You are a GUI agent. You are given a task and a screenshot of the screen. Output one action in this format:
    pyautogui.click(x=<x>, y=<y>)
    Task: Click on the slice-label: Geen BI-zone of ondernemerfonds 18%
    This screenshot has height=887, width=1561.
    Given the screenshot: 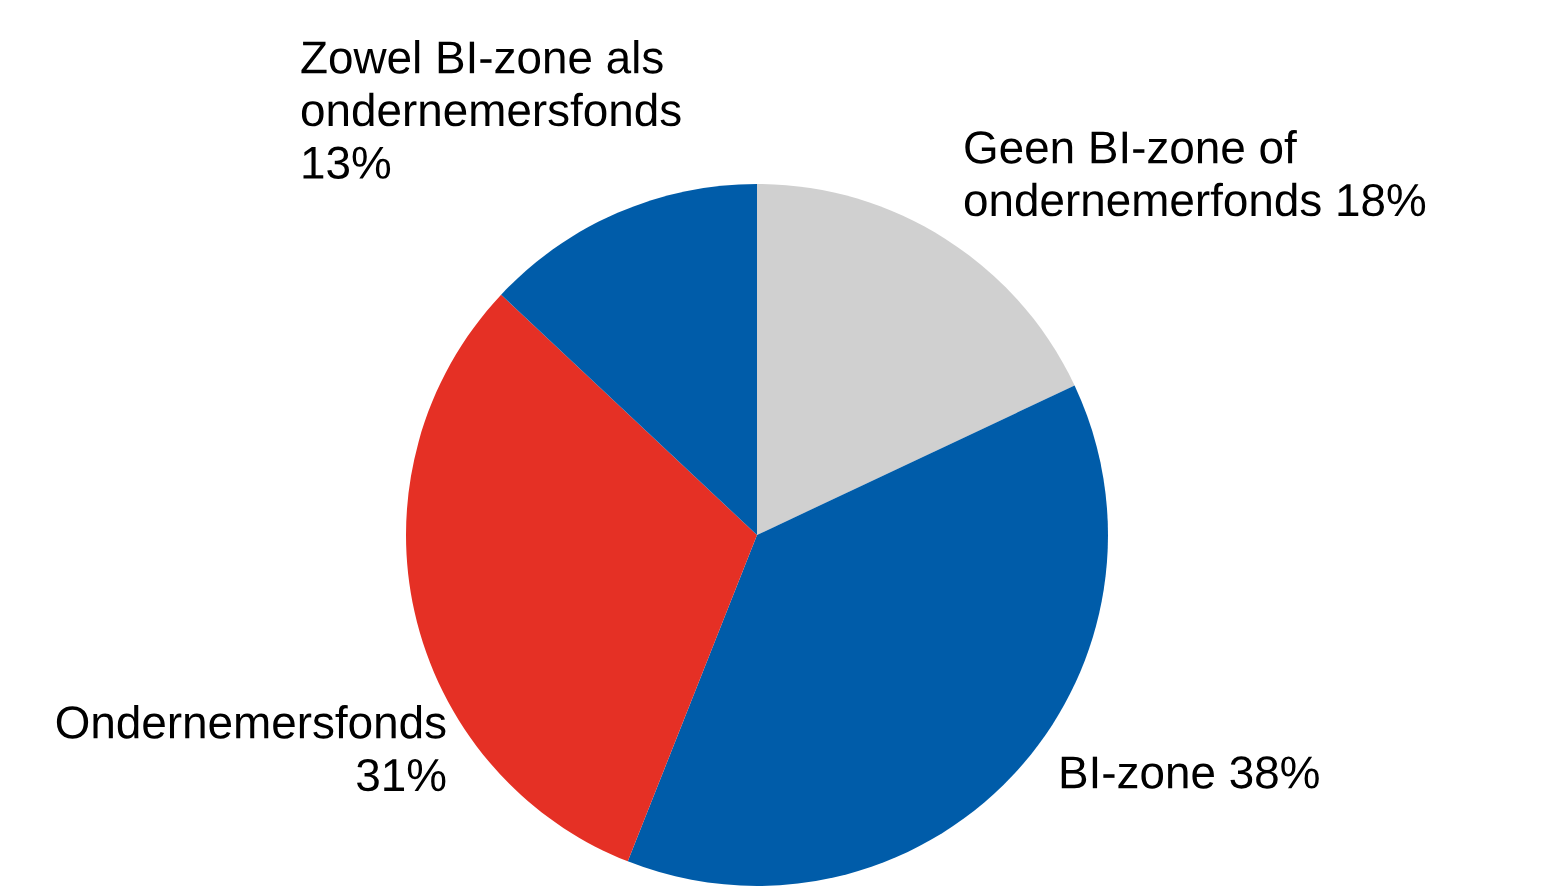 What is the action you would take?
    pyautogui.click(x=1195, y=173)
    